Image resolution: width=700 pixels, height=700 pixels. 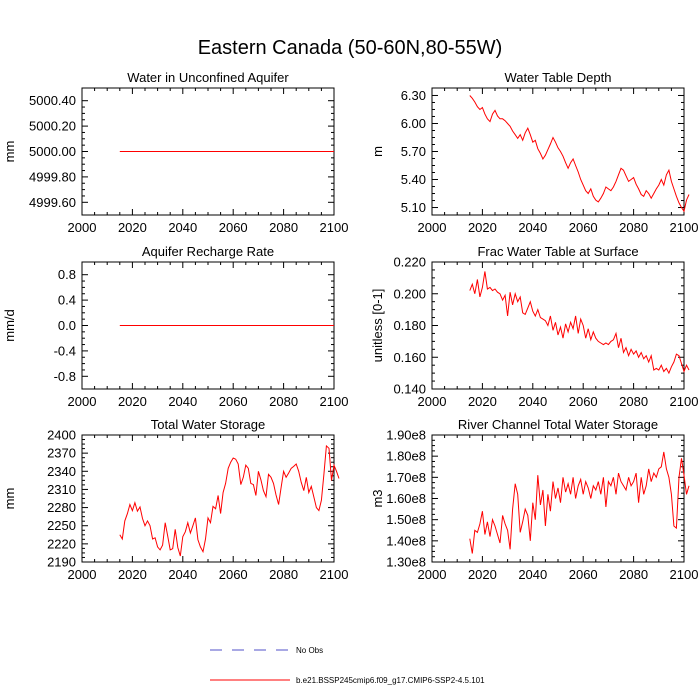 What do you see at coordinates (406, 498) in the screenshot?
I see `y-tick-label: 1.60e8` at bounding box center [406, 498].